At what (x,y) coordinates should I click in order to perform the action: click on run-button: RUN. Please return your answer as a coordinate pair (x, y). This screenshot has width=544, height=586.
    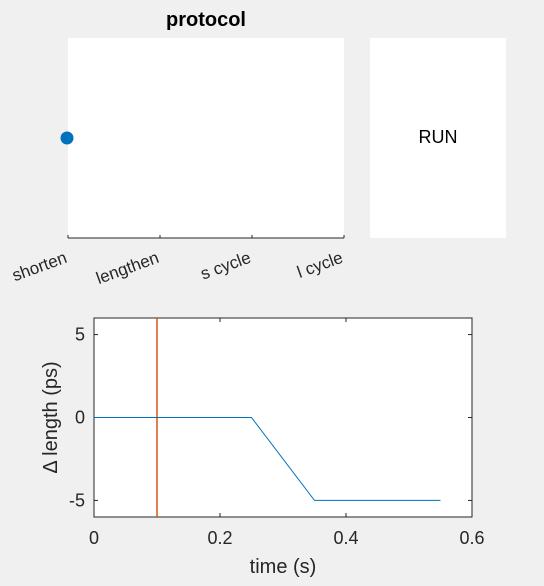
    Looking at the image, I should click on (438, 138).